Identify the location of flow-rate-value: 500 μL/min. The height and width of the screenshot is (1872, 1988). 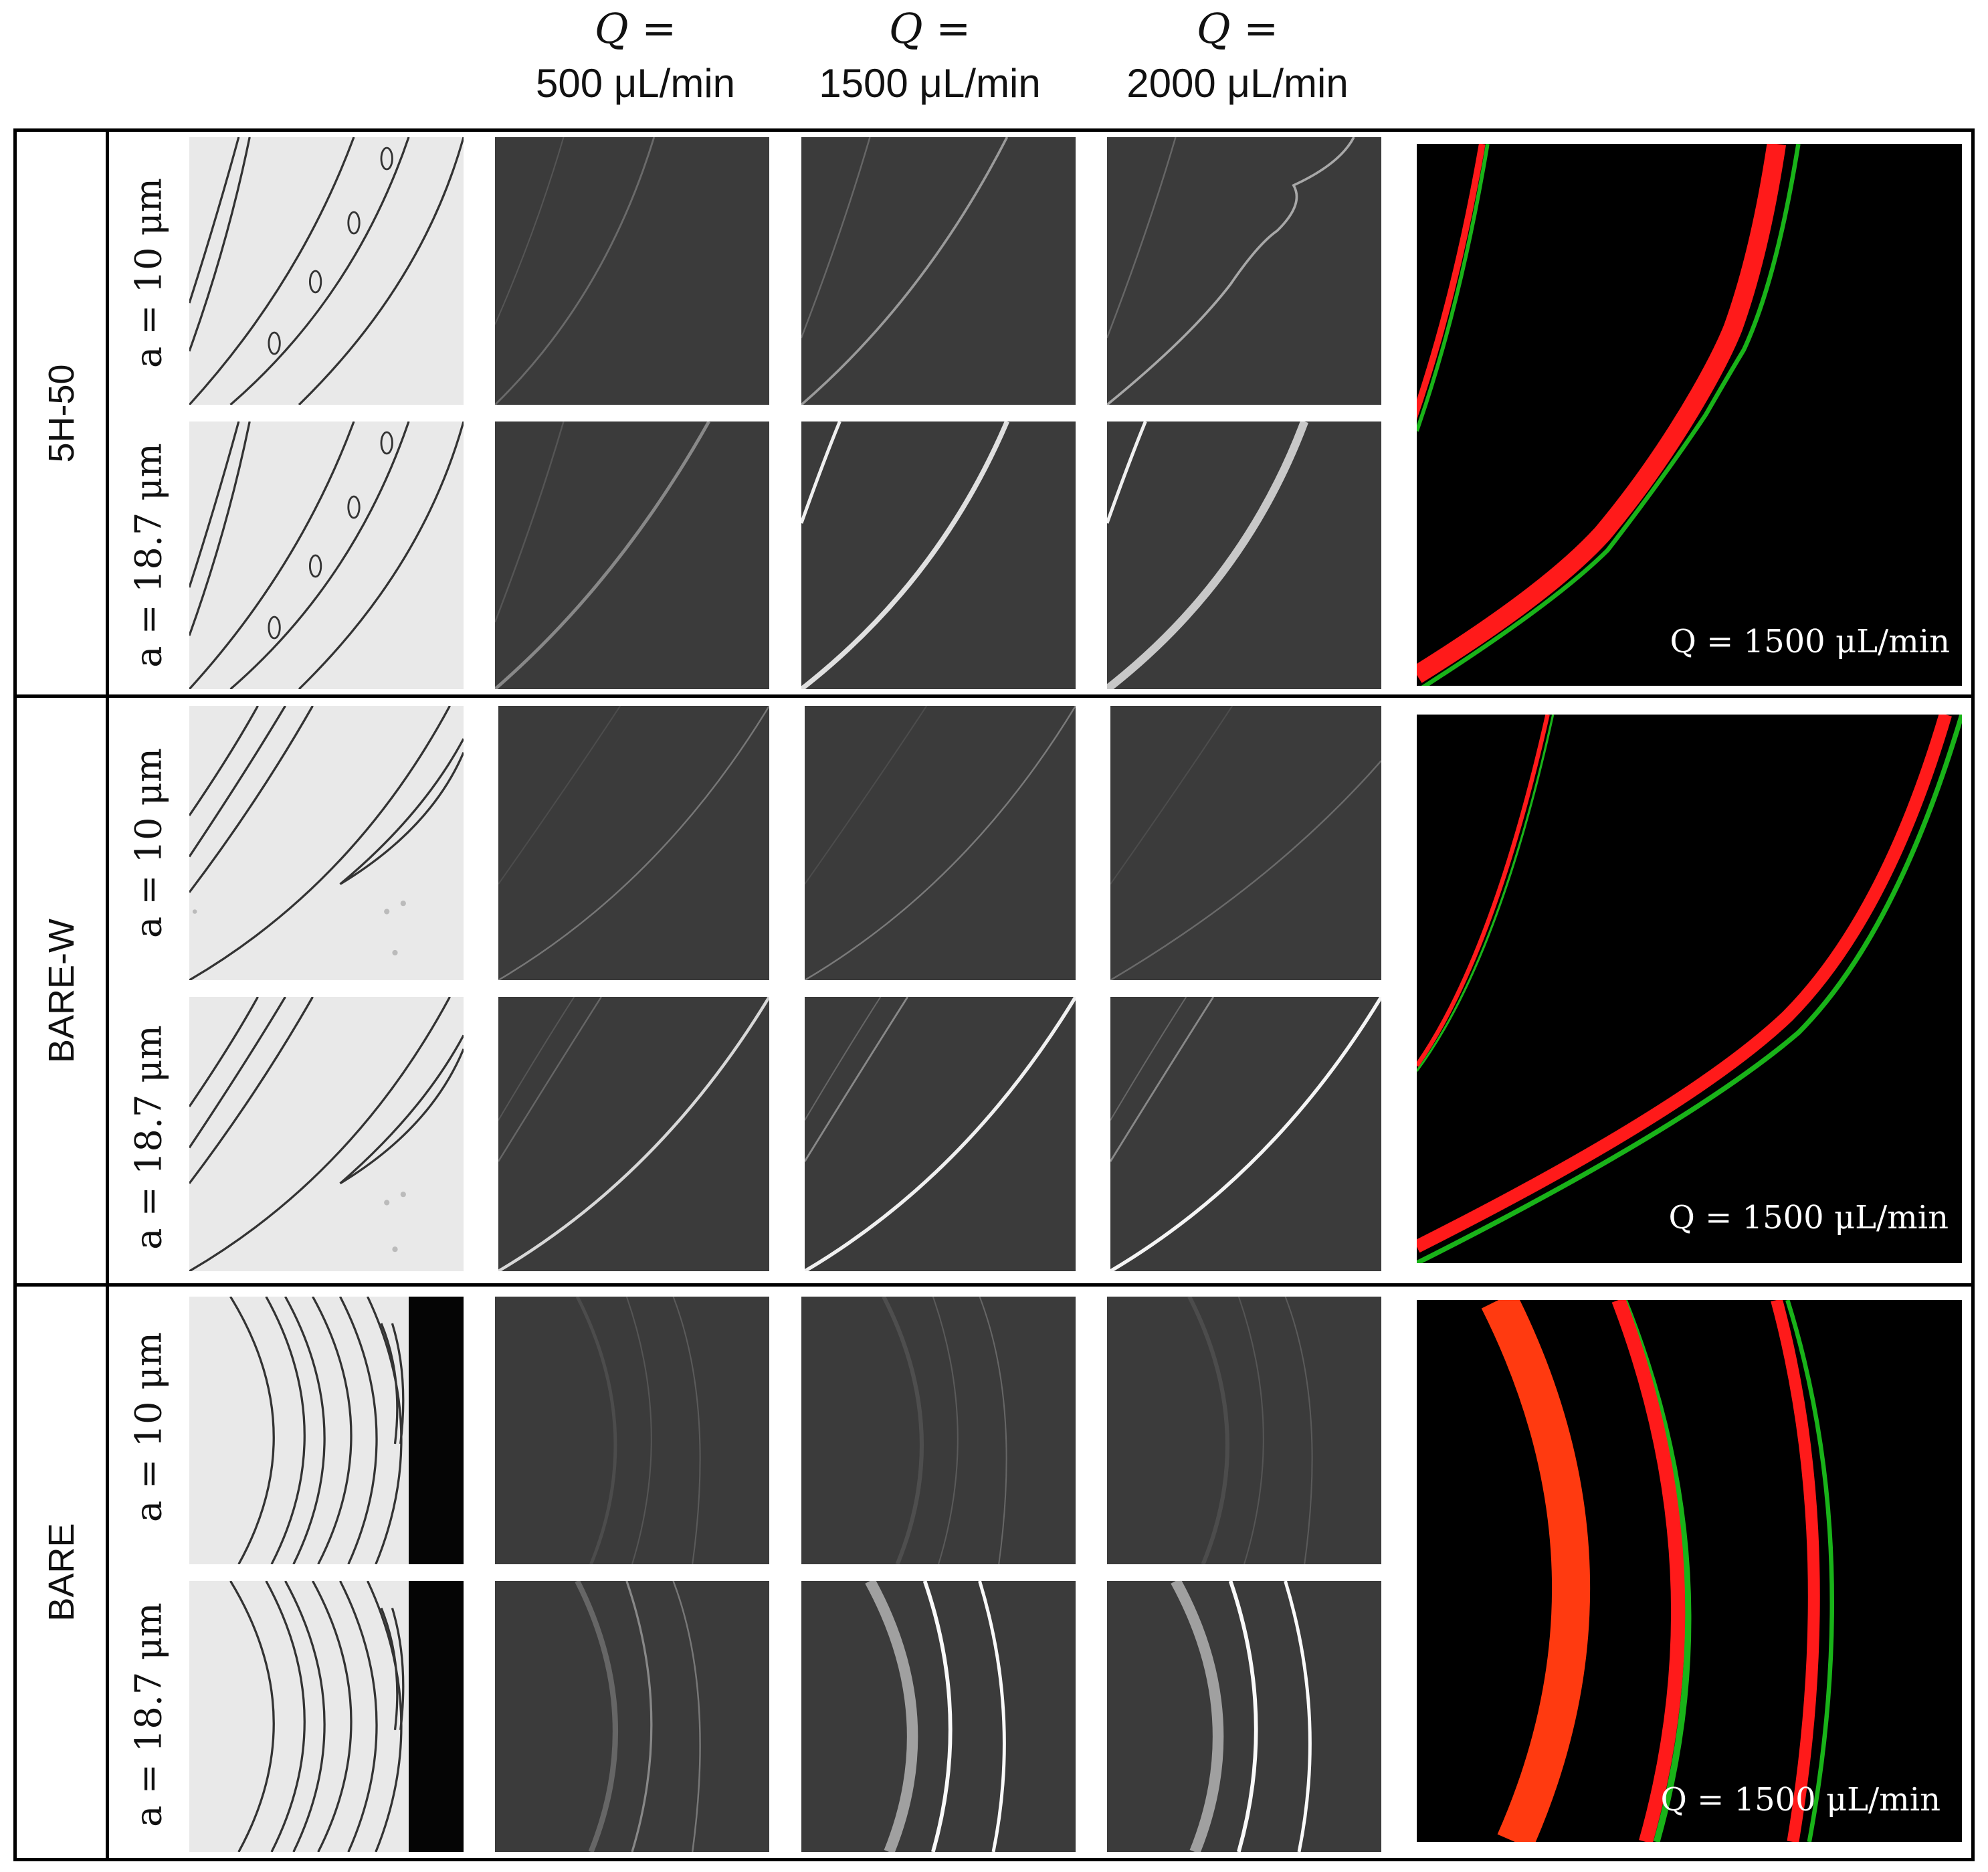
(635, 83).